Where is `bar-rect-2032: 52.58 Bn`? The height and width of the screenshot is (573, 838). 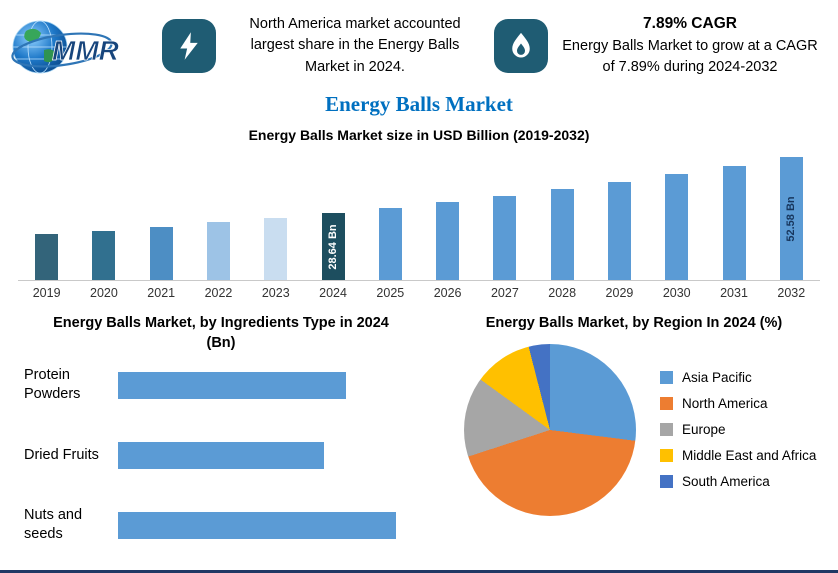
bar-rect-2032: 52.58 Bn is located at coordinates (791, 218).